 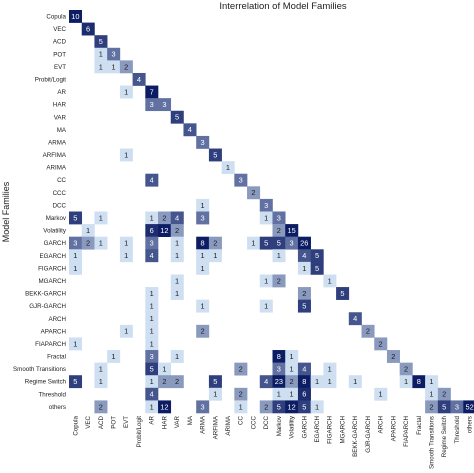 What do you see at coordinates (292, 427) in the screenshot?
I see `x-tick-label: Volatility` at bounding box center [292, 427].